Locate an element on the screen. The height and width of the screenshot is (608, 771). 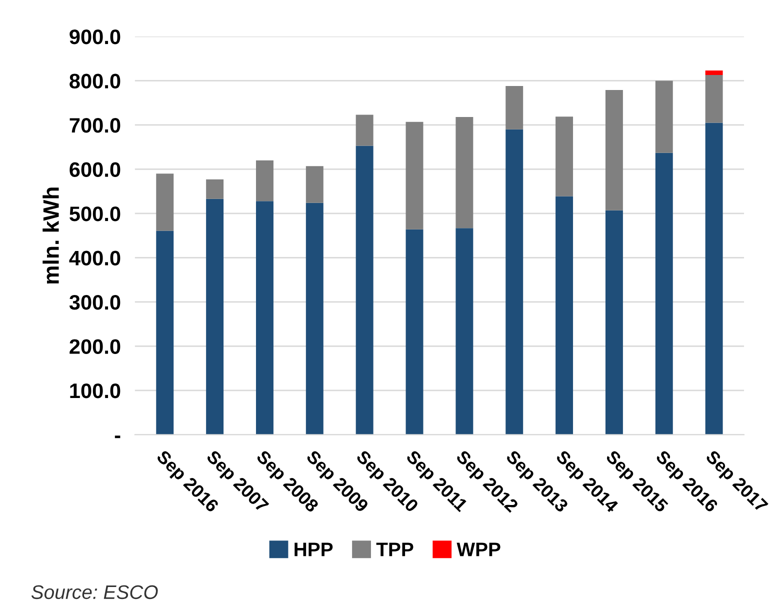
y-tick-label: 100.0 is located at coordinates (95, 390).